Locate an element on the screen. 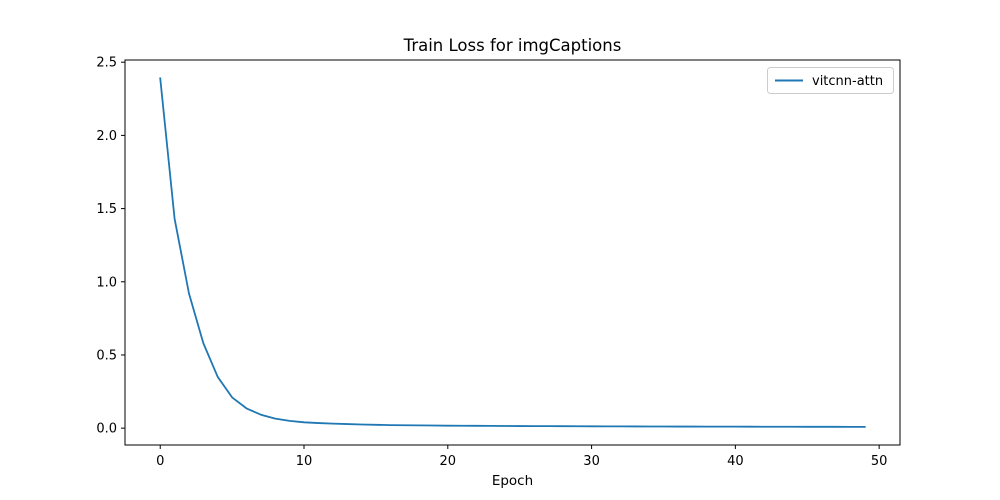 The width and height of the screenshot is (1000, 500). legend: vitcnn-attn is located at coordinates (830, 80).